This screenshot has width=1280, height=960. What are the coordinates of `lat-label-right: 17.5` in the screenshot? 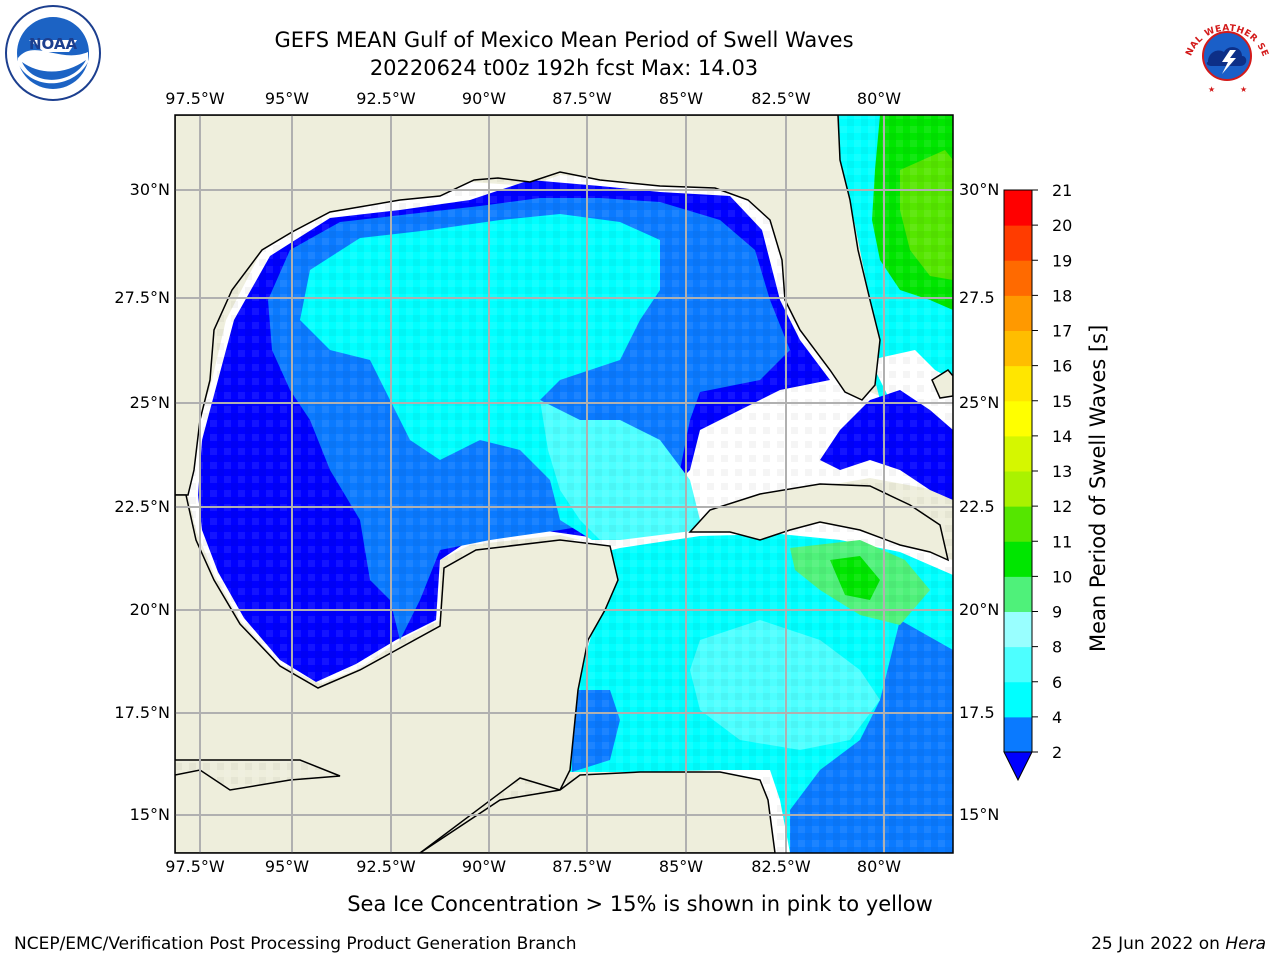 It's located at (977, 712).